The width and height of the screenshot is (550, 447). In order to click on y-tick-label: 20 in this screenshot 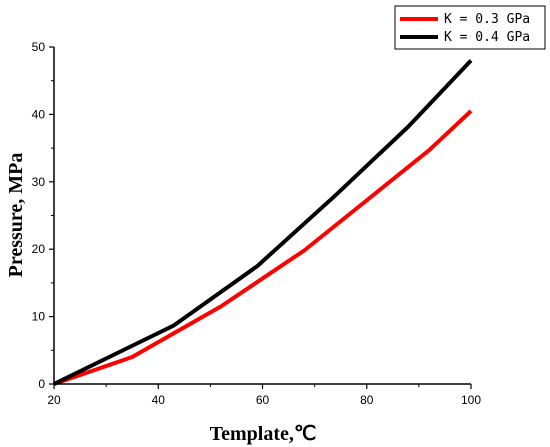, I will do `click(39, 249)`.